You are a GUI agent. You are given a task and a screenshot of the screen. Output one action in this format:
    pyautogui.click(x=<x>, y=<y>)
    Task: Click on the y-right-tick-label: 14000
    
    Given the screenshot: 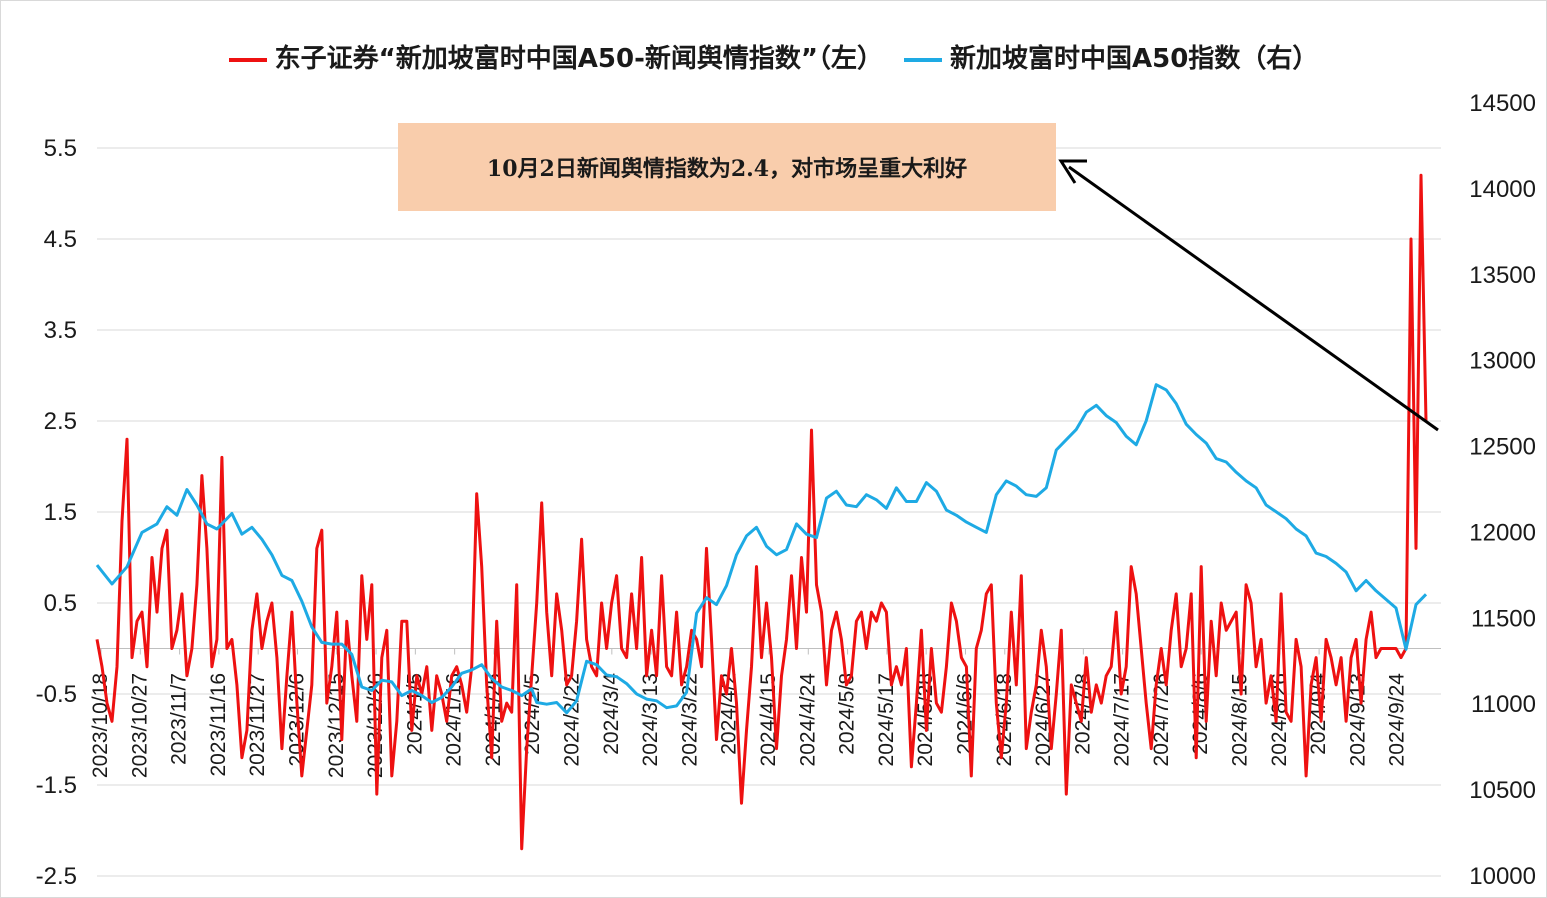 What is the action you would take?
    pyautogui.click(x=1502, y=189)
    